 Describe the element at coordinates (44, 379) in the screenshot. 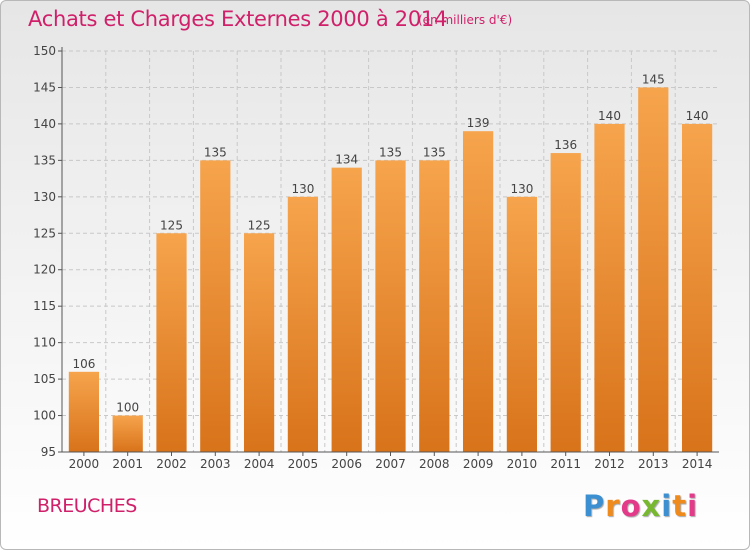

I see `y-tick-label: 105` at that location.